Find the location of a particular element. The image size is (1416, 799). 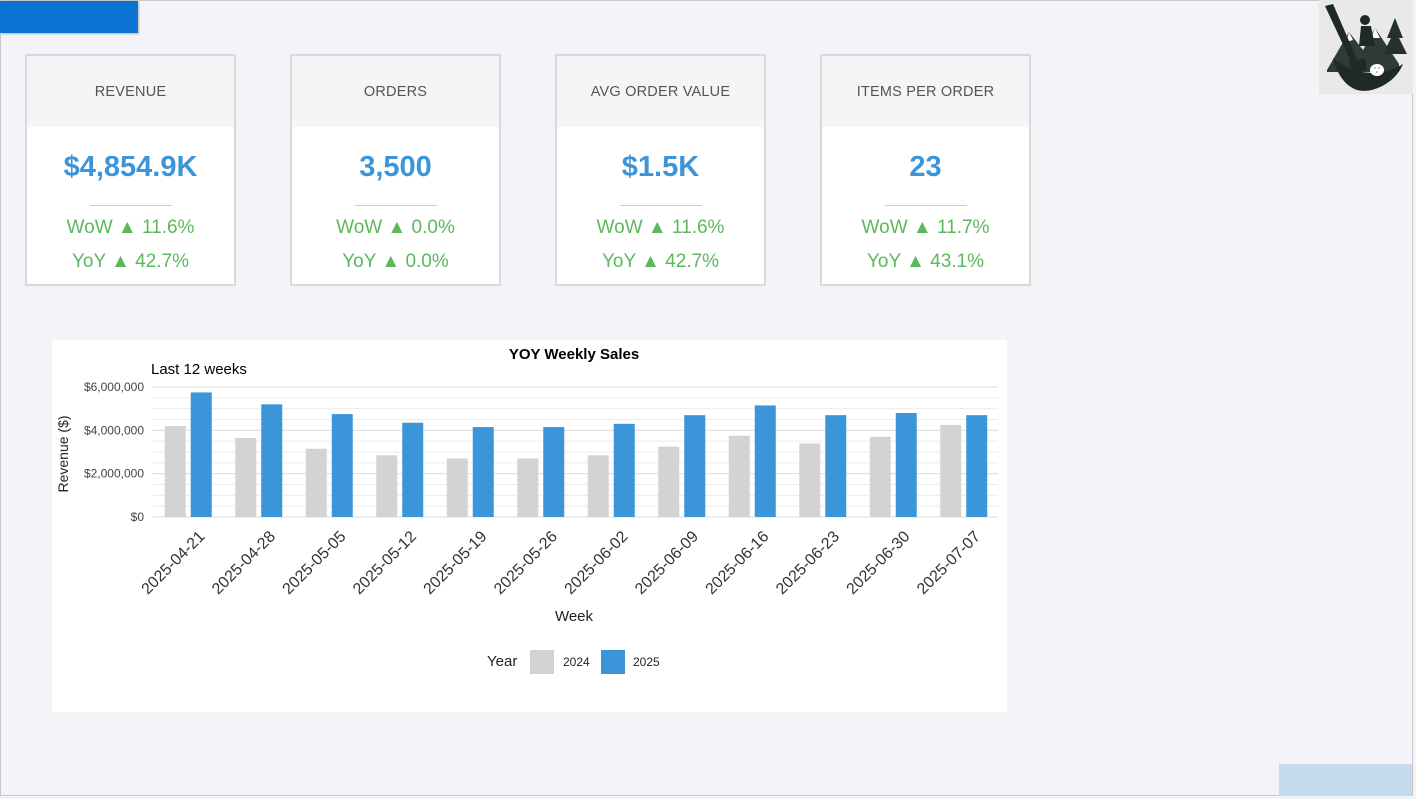

x-tick-label: 2025-05-12 is located at coordinates (385, 563).